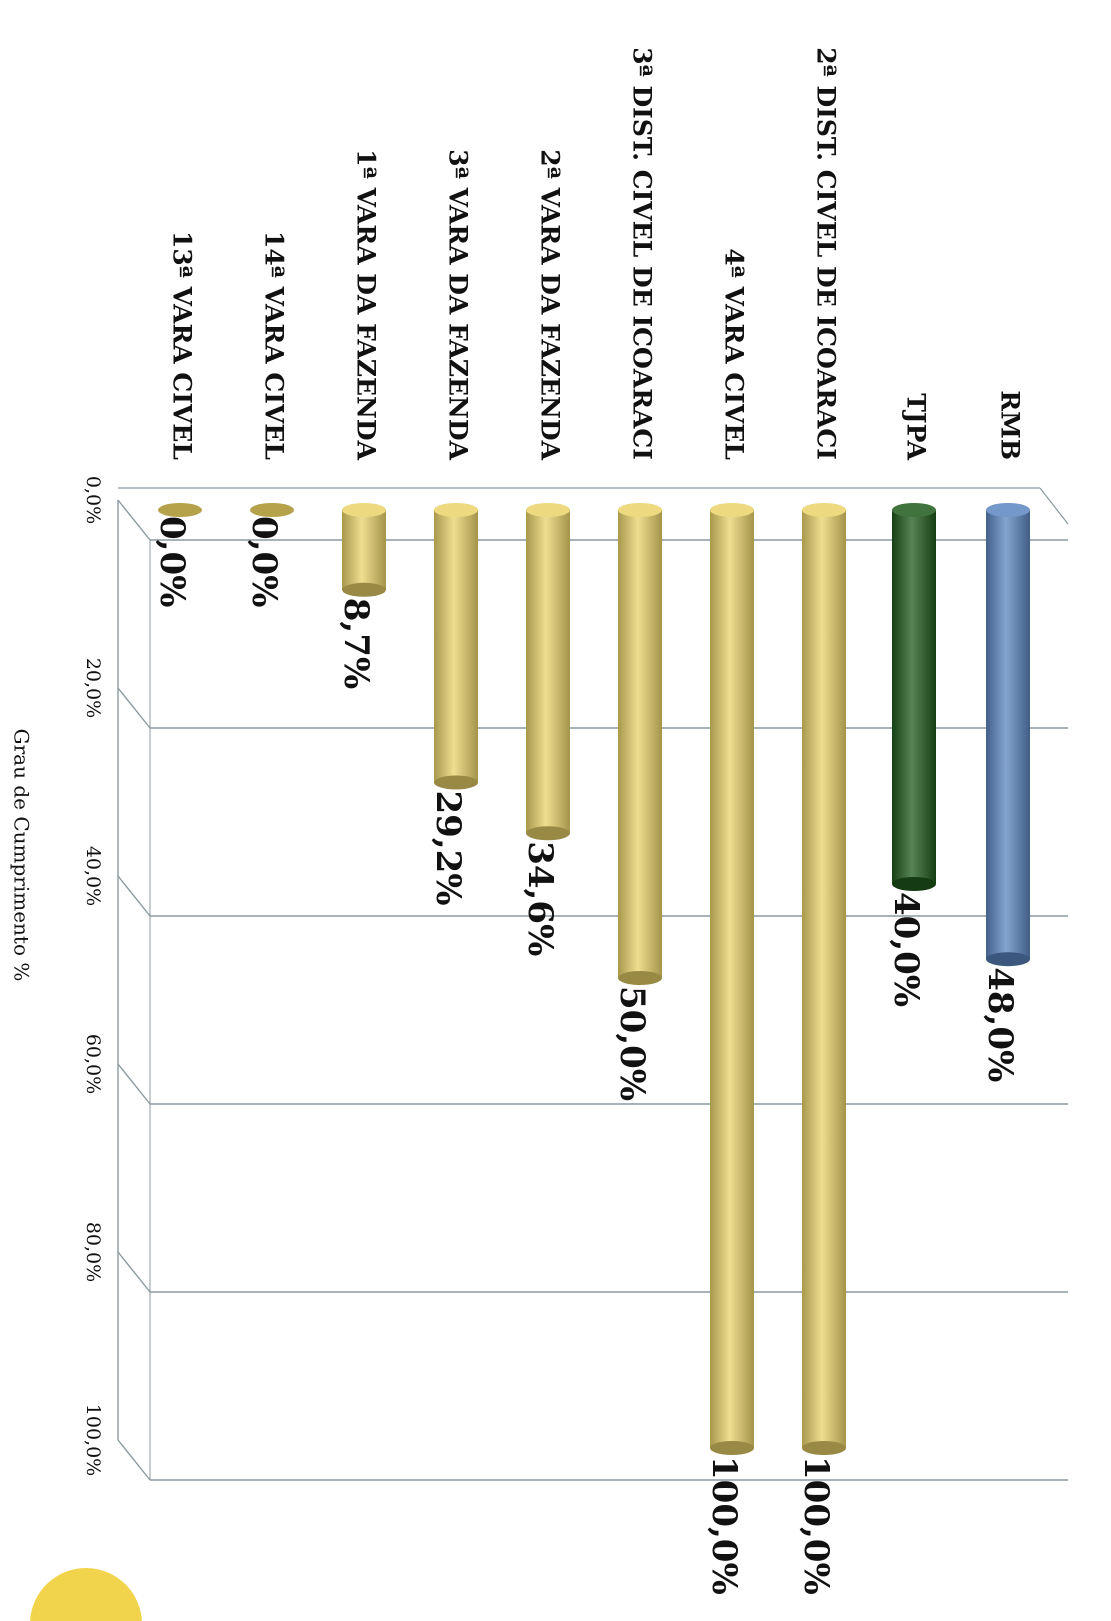 This screenshot has width=1111, height=1621. I want to click on data-label: 34,6%, so click(540, 898).